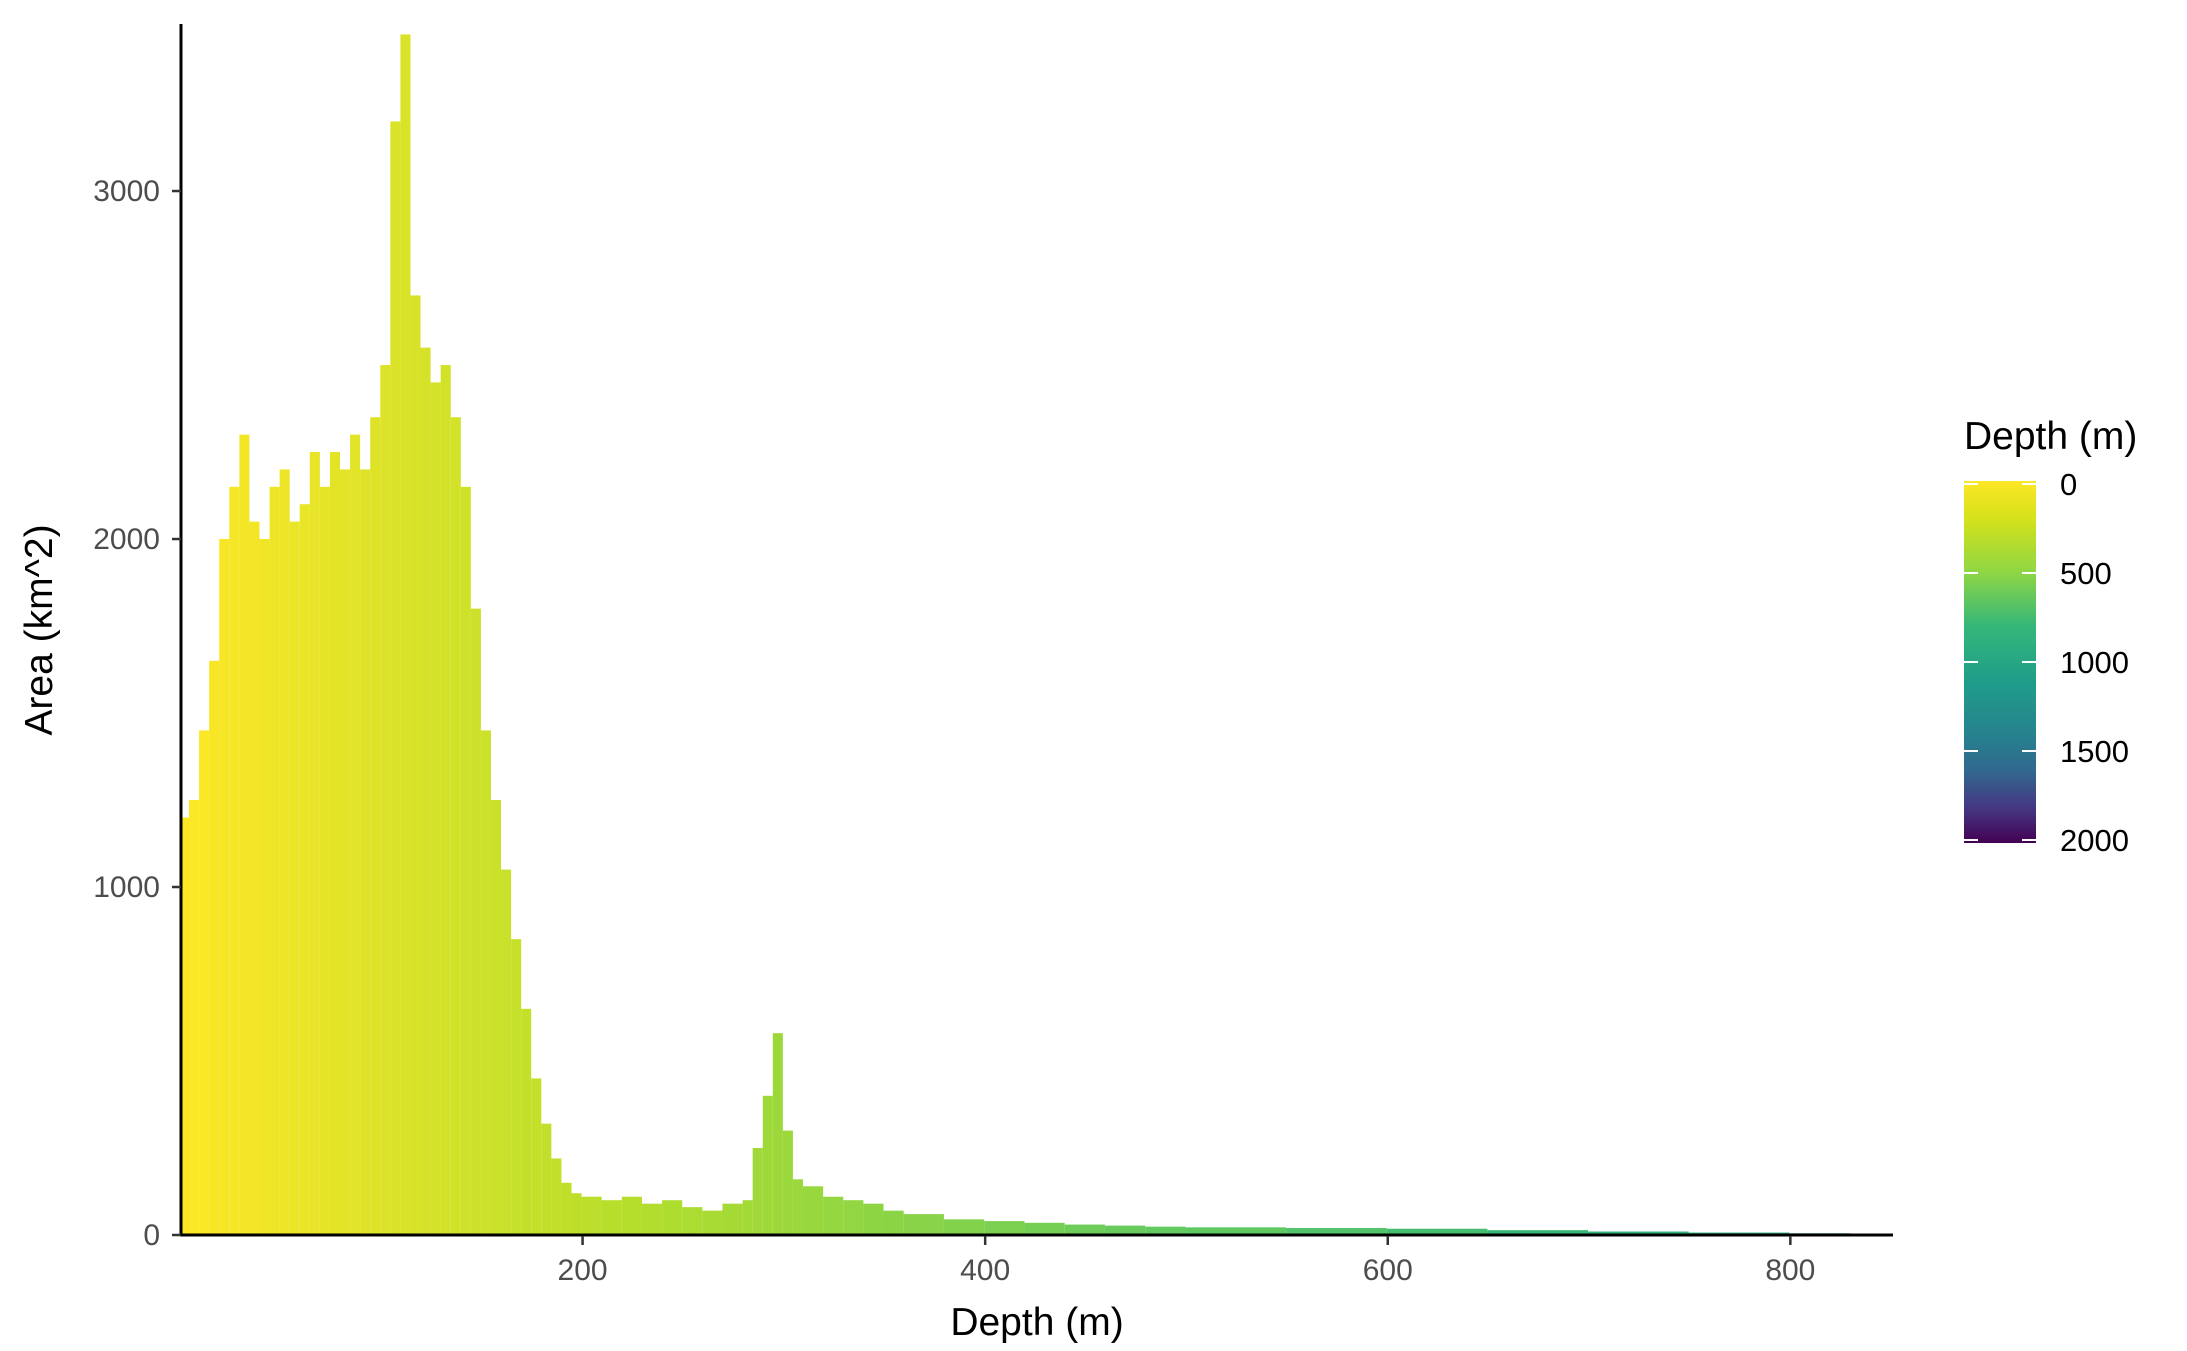 This screenshot has width=2187, height=1351. Describe the element at coordinates (126, 887) in the screenshot. I see `y-tick-label: 1000` at that location.